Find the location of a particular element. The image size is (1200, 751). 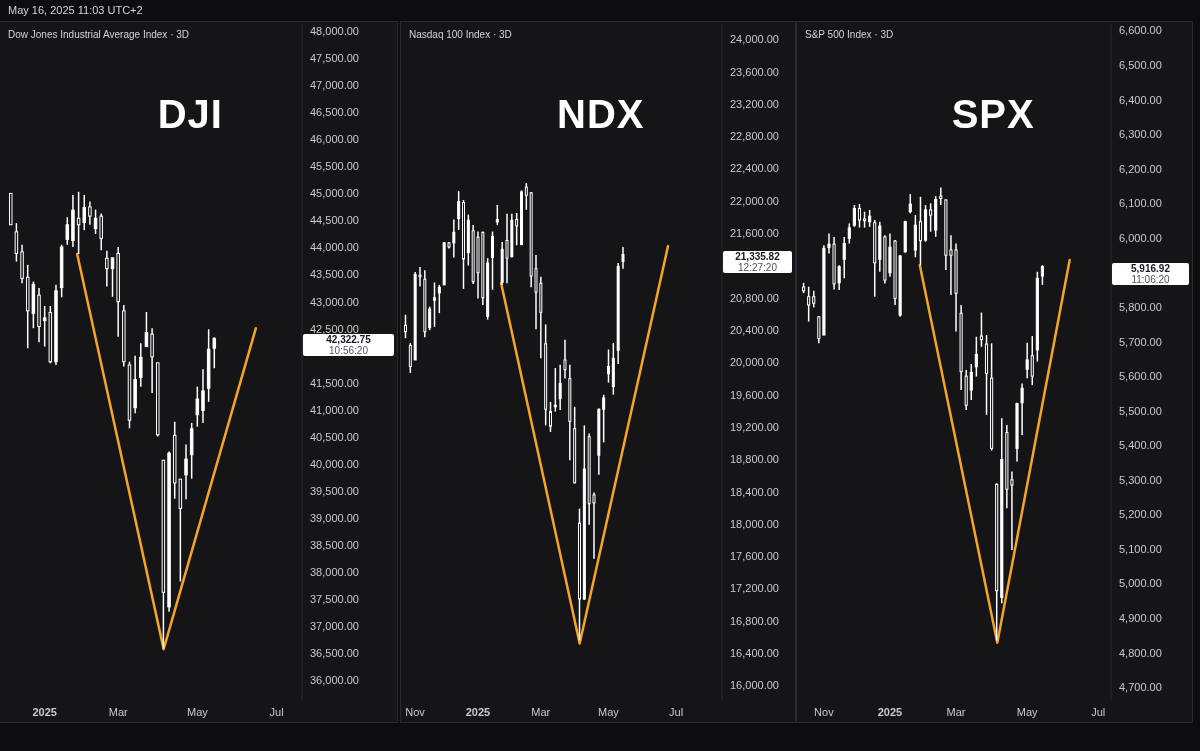

y-tick-label: 4,900.00 is located at coordinates (1140, 618).